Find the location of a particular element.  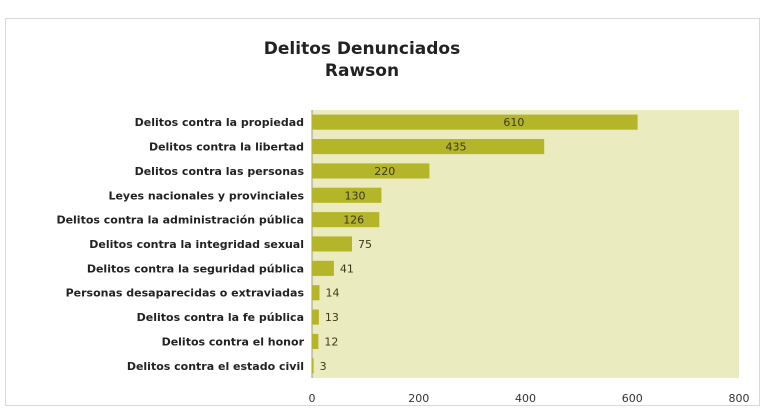

chart-title: Delitos Denunciados is located at coordinates (362, 49).